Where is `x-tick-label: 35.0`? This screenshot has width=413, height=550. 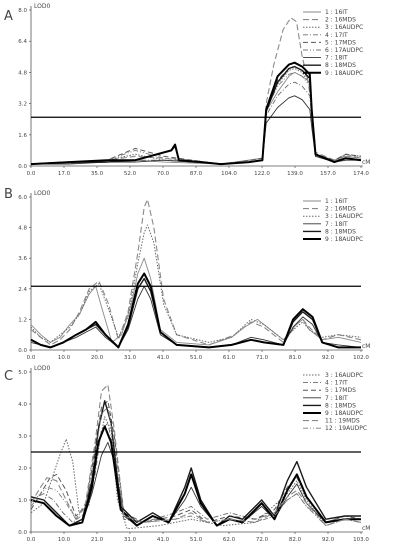 x-tick-label: 35.0 is located at coordinates (97, 174).